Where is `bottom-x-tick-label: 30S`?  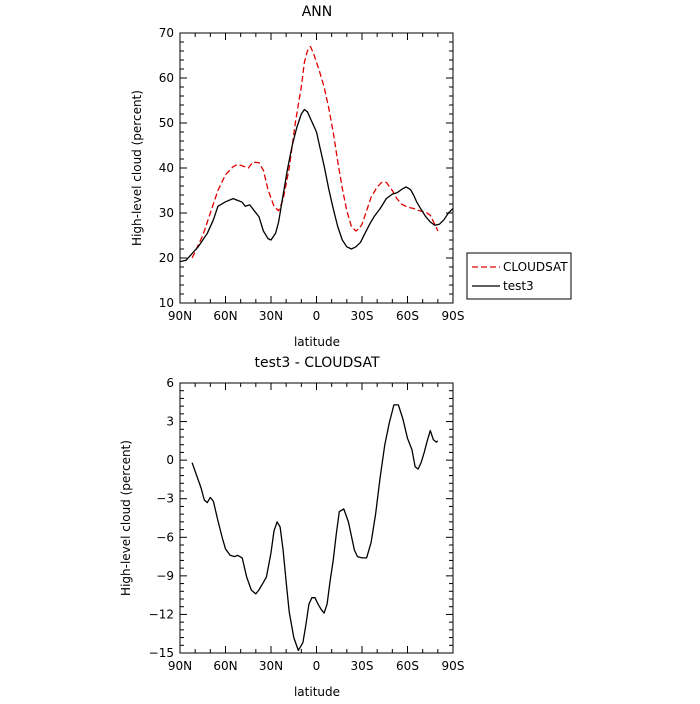
bottom-x-tick-label: 30S is located at coordinates (362, 666).